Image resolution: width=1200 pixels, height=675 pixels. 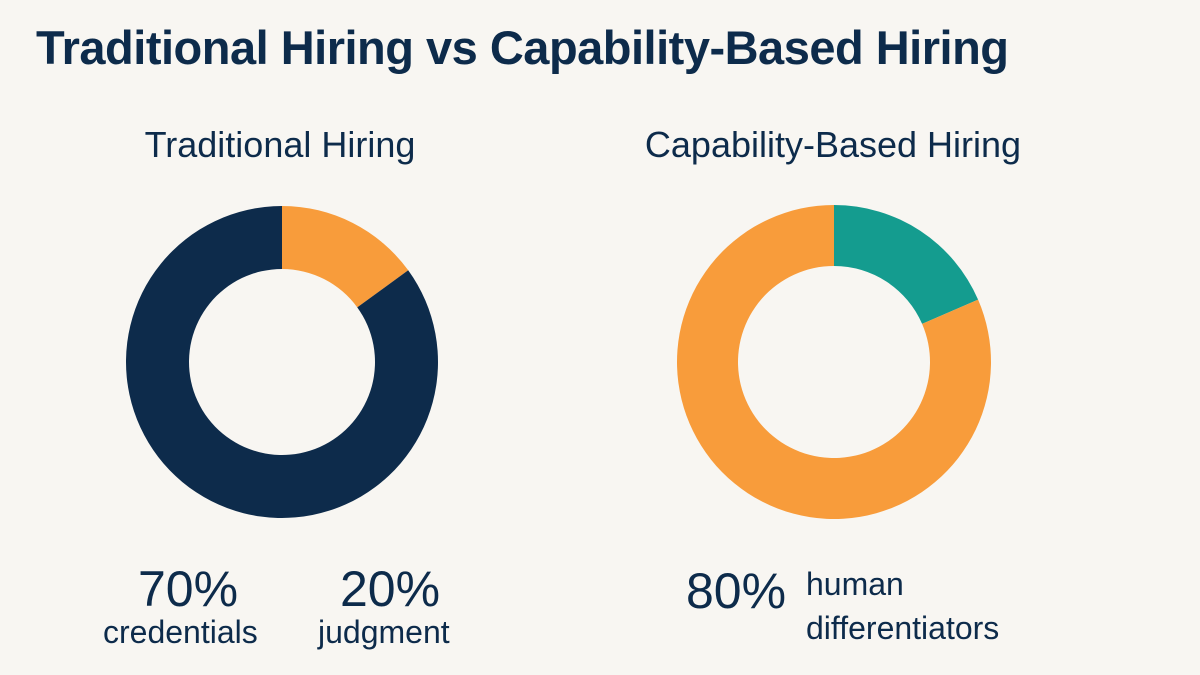 What do you see at coordinates (384, 632) in the screenshot?
I see `annotation-label: judgment` at bounding box center [384, 632].